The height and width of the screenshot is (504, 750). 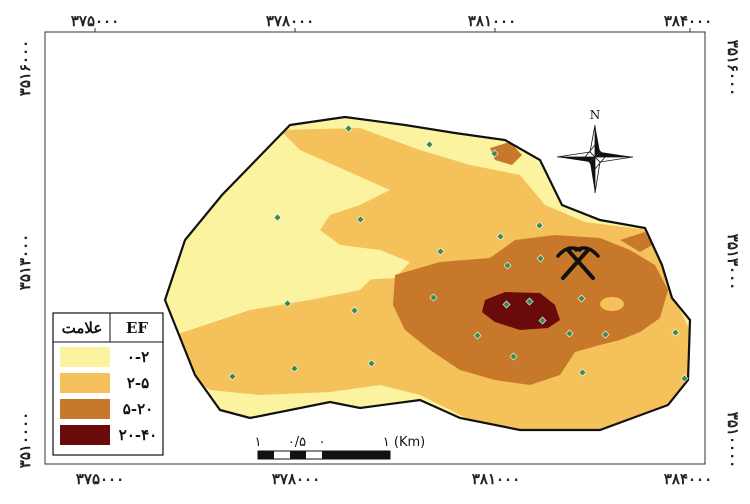 I want to click on left-tick-label: ۳۵۱۶۰۰۰, so click(x=25, y=68).